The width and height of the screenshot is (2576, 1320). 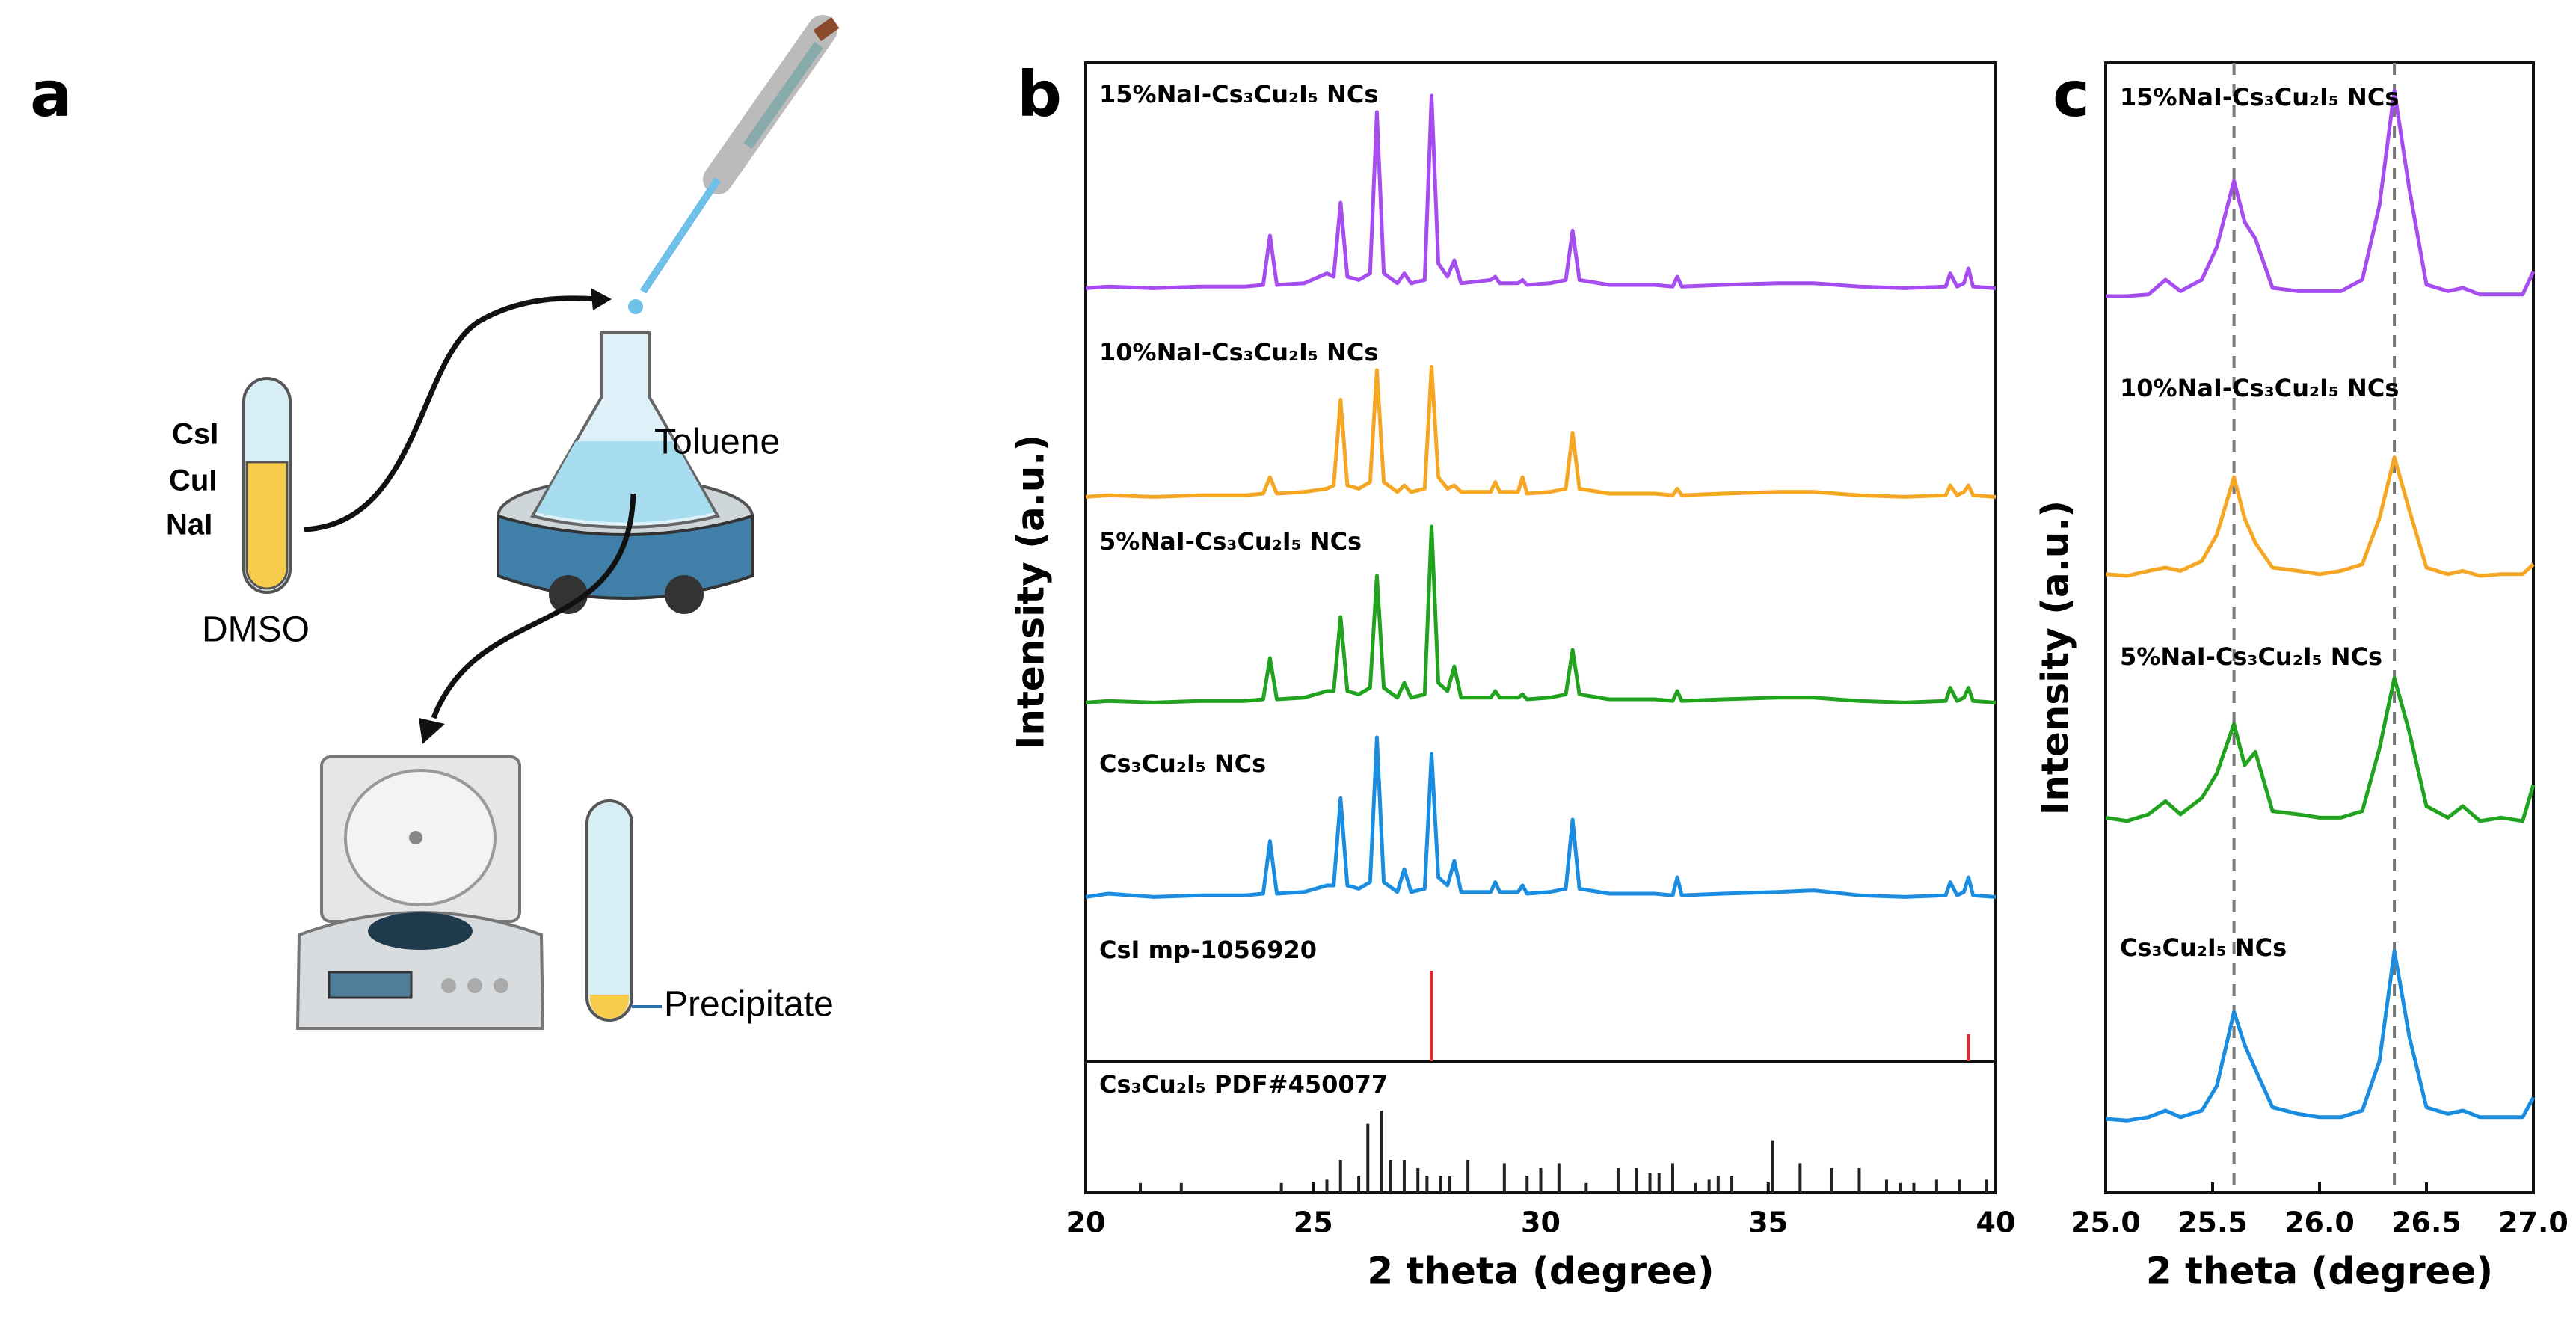 I want to click on reference-label: Cs₃Cu₂I₅ PDF#450077, so click(x=1243, y=1084).